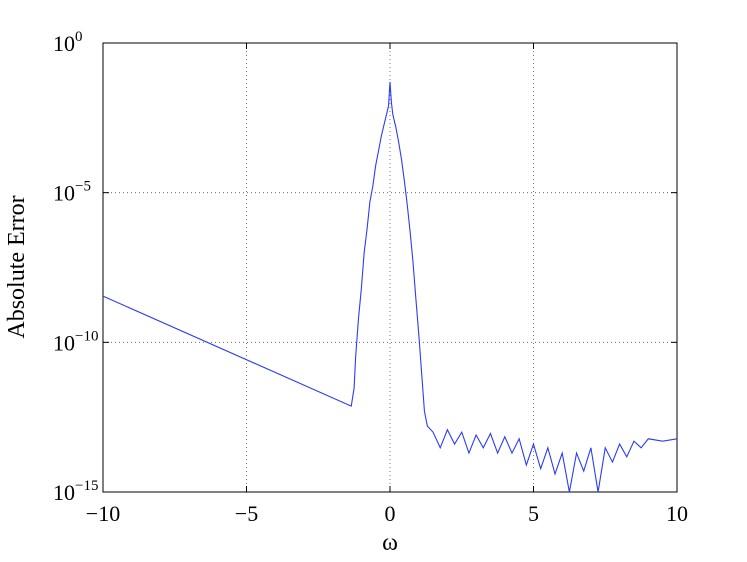 The height and width of the screenshot is (562, 747). Describe the element at coordinates (86, 336) in the screenshot. I see `y-tick-exponent: −10` at that location.